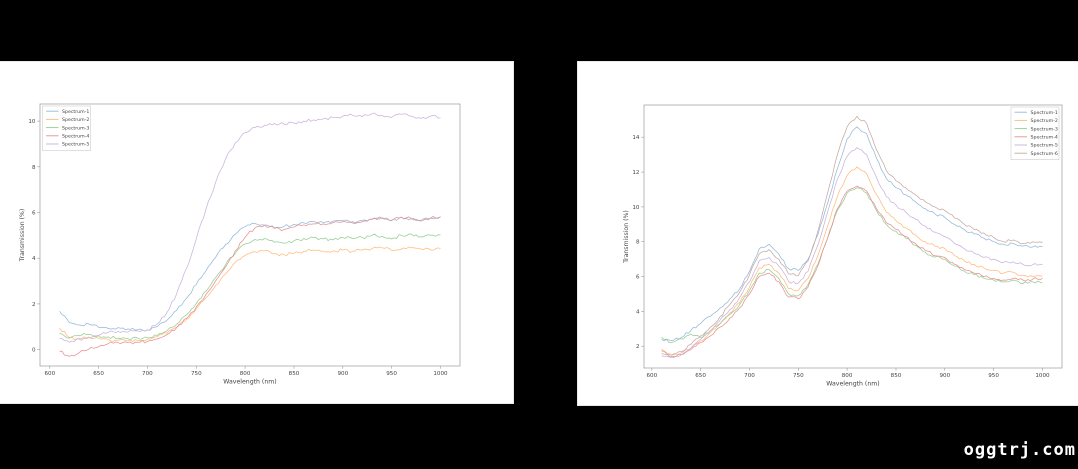 This screenshot has width=1078, height=469. What do you see at coordinates (636, 138) in the screenshot?
I see `y-tick-label: 14` at bounding box center [636, 138].